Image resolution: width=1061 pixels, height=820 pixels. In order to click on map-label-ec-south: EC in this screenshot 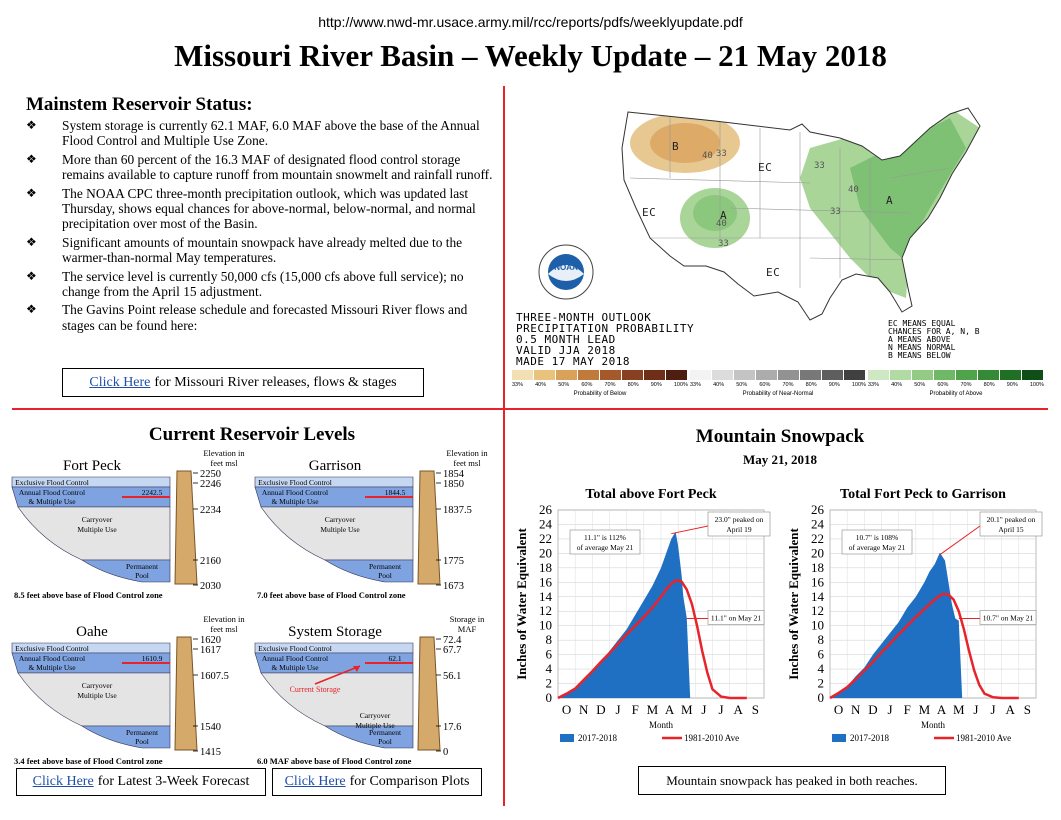, I will do `click(773, 272)`.